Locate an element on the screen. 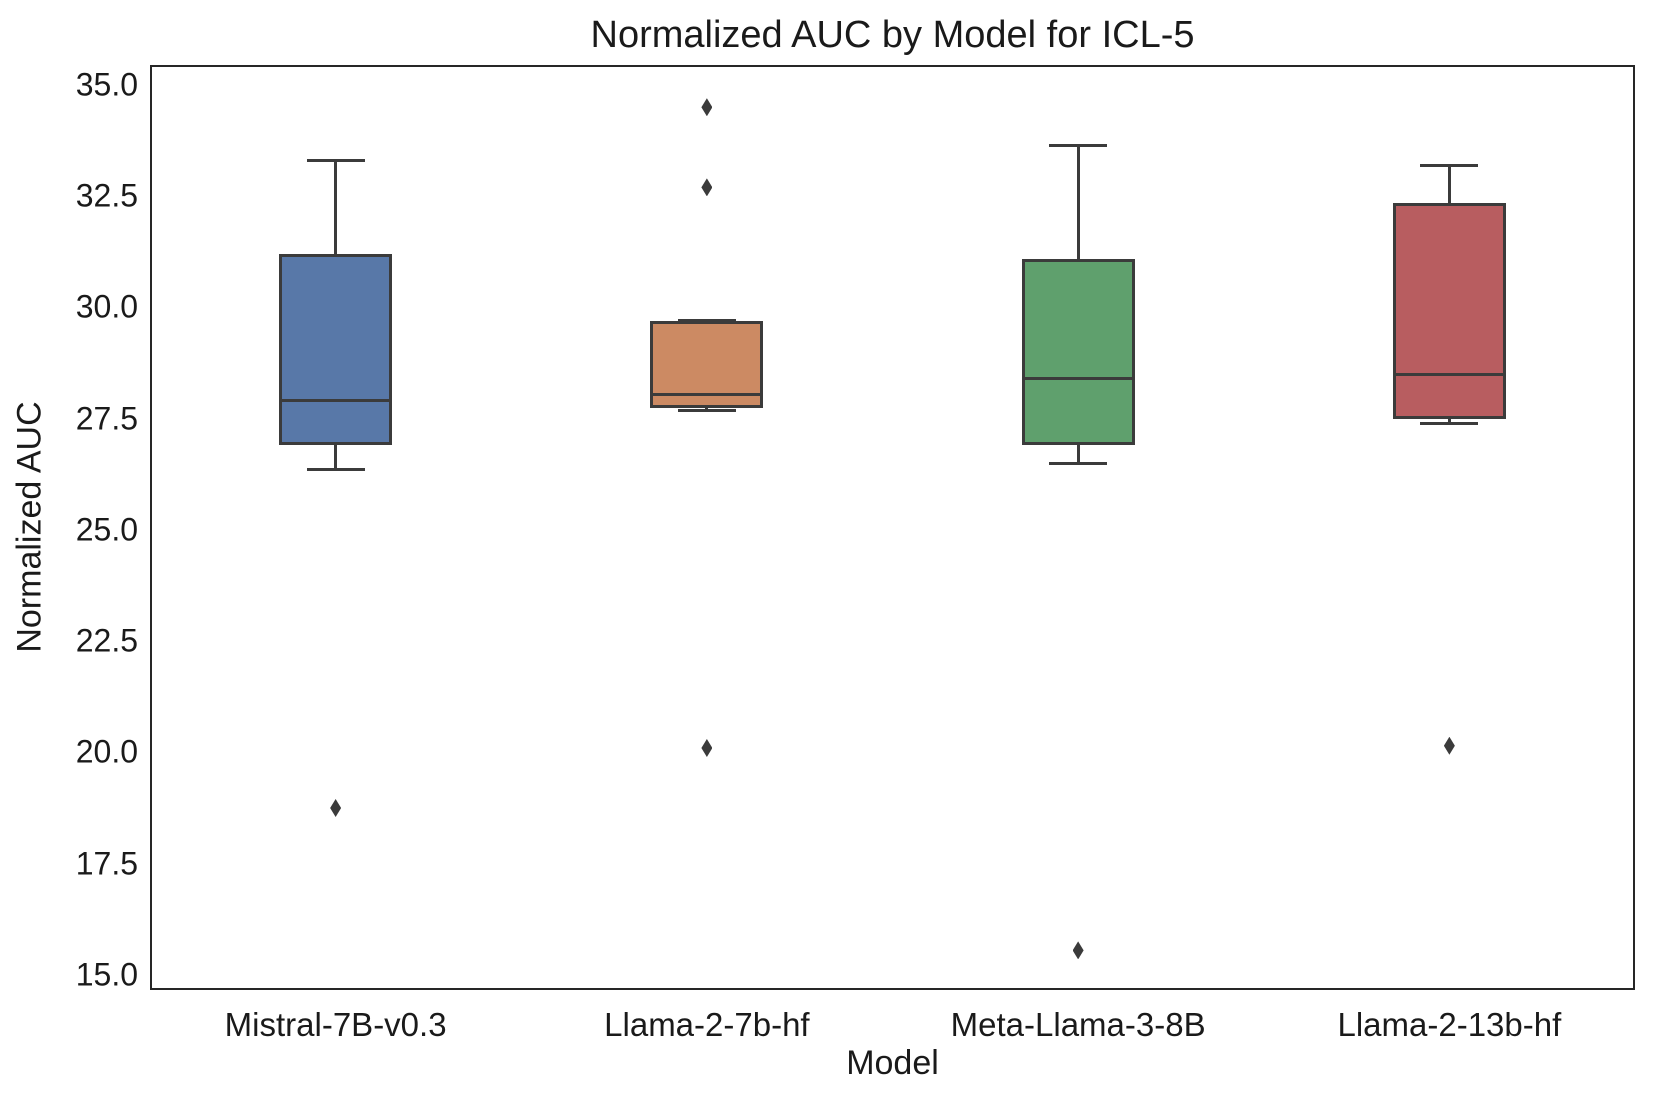 This screenshot has width=1661, height=1107. y-tick-label: 15.0 is located at coordinates (106, 974).